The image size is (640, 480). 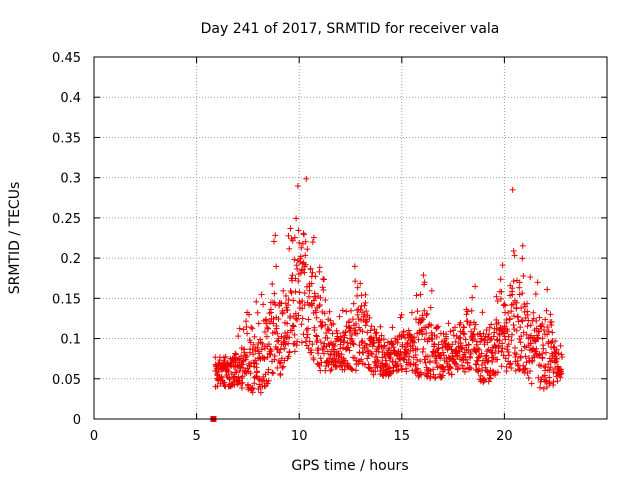 I want to click on y-tick-label: 0.1, so click(x=70, y=340).